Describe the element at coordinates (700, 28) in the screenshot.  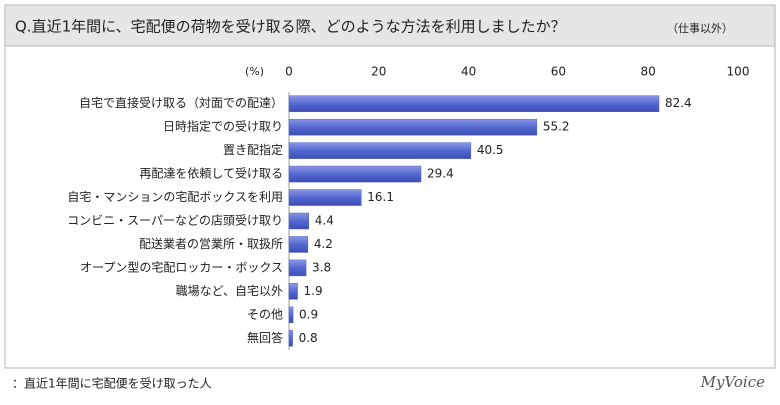
I see `title-note: （仕事以外）` at that location.